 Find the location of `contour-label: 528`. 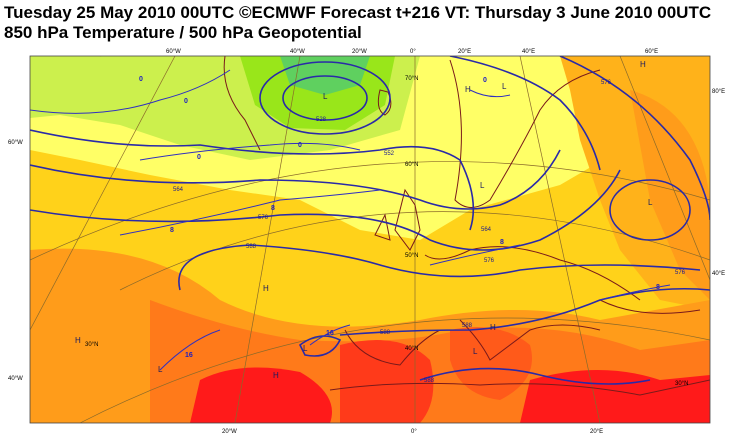

contour-label: 528 is located at coordinates (321, 120).